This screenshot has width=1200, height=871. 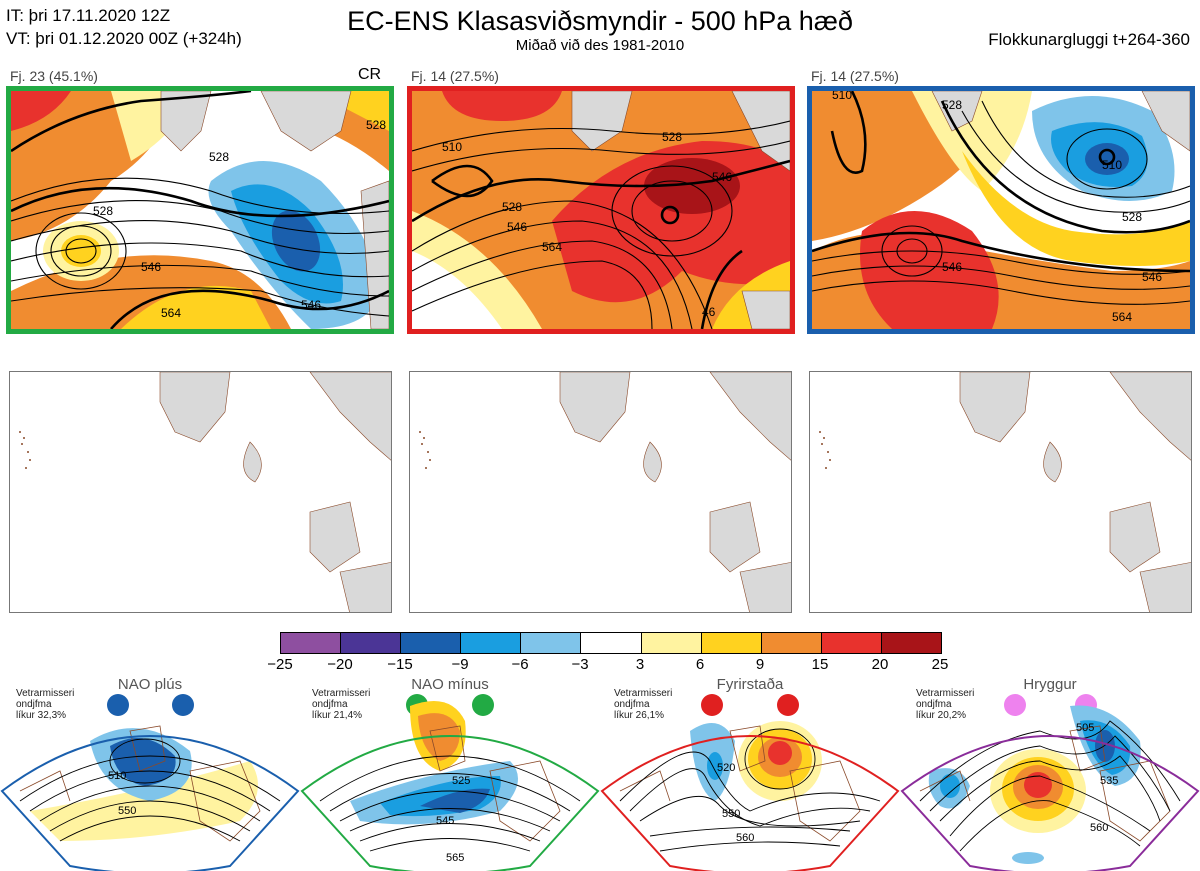 I want to click on page-subtitle: Miðað við des 1981-2010, so click(x=600, y=45).